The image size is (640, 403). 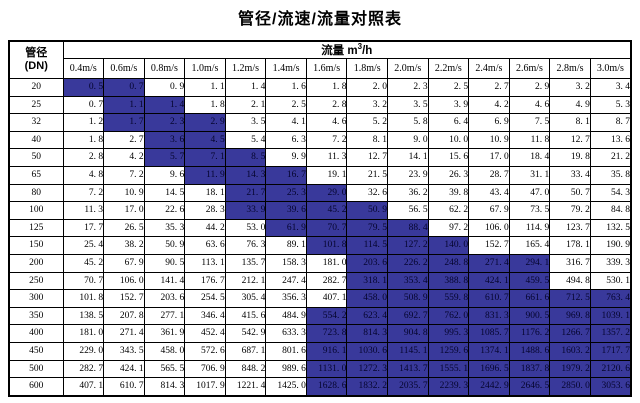 I want to click on flow-value-cell: 2. 1, so click(x=245, y=105).